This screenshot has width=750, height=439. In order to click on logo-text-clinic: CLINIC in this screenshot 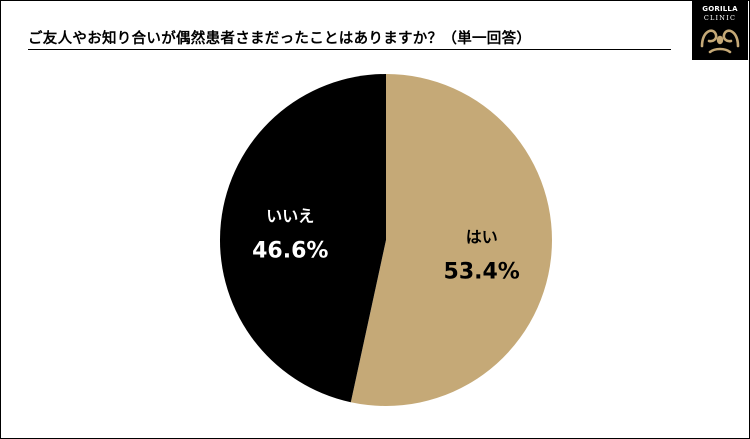, I will do `click(720, 18)`.